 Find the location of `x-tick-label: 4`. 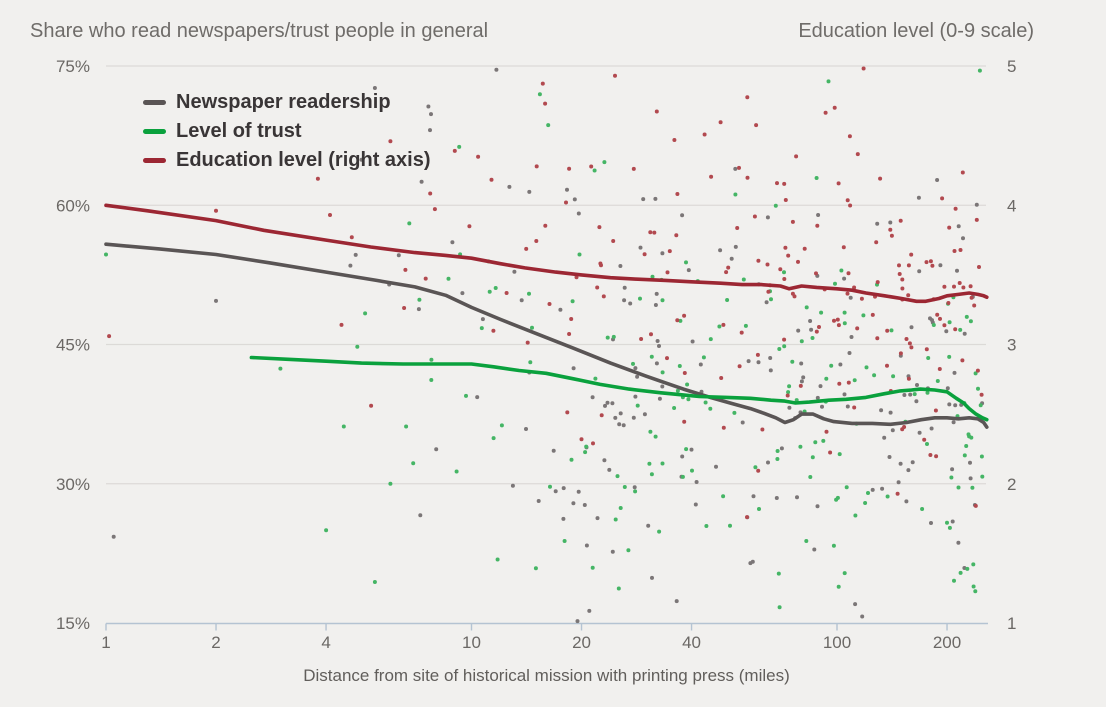

x-tick-label: 4 is located at coordinates (325, 642).